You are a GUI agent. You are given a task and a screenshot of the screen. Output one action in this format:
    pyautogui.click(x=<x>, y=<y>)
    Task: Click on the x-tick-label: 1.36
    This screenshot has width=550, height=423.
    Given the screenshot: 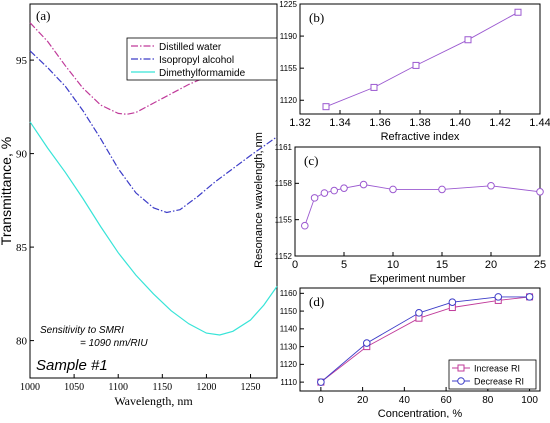 What is the action you would take?
    pyautogui.click(x=379, y=123)
    